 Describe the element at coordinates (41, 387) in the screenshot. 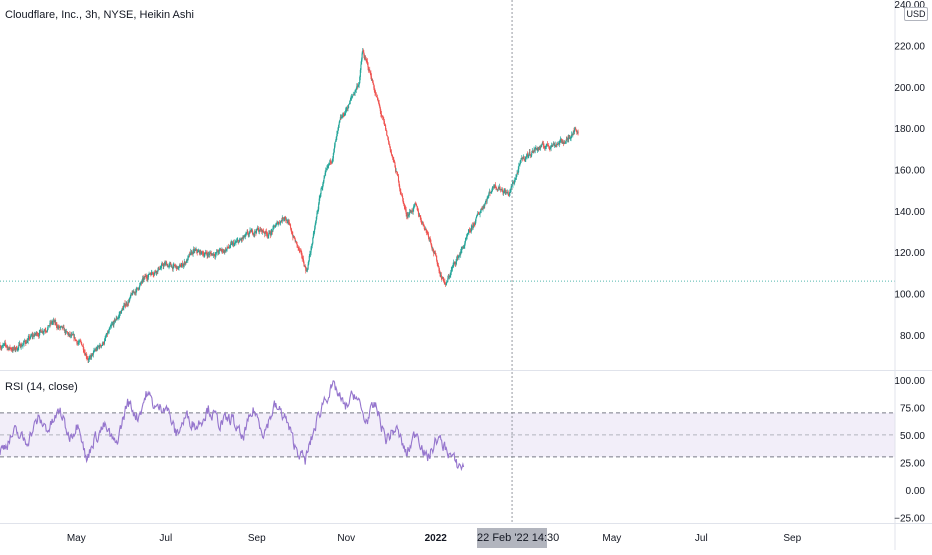

I see `rsi-legend: RSI (14, close)` at that location.